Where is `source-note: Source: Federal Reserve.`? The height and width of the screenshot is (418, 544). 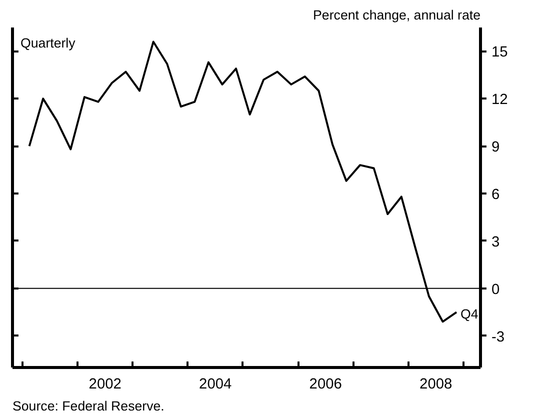 source-note: Source: Federal Reserve. is located at coordinates (88, 406).